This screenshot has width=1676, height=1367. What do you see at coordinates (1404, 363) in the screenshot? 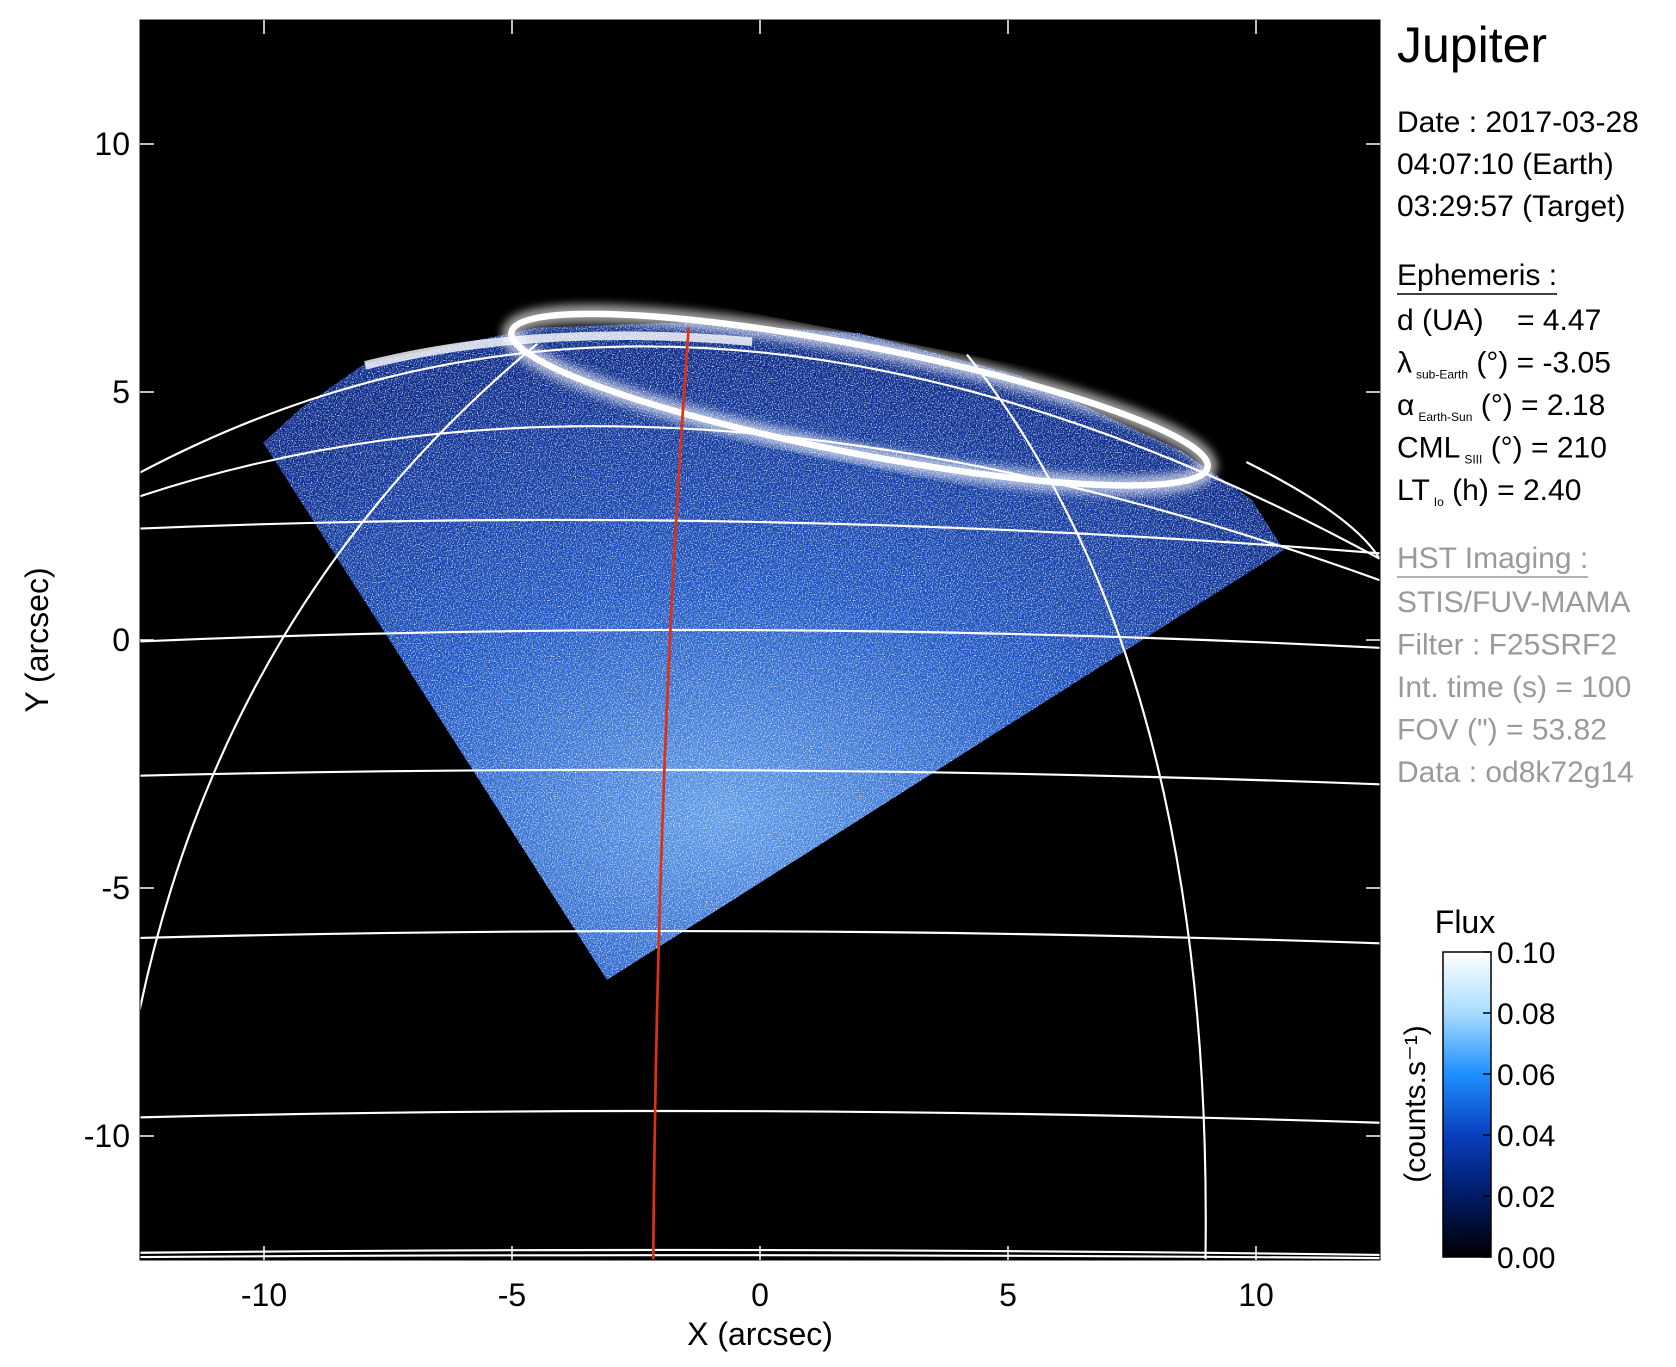
I see `line-text: λ` at bounding box center [1404, 363].